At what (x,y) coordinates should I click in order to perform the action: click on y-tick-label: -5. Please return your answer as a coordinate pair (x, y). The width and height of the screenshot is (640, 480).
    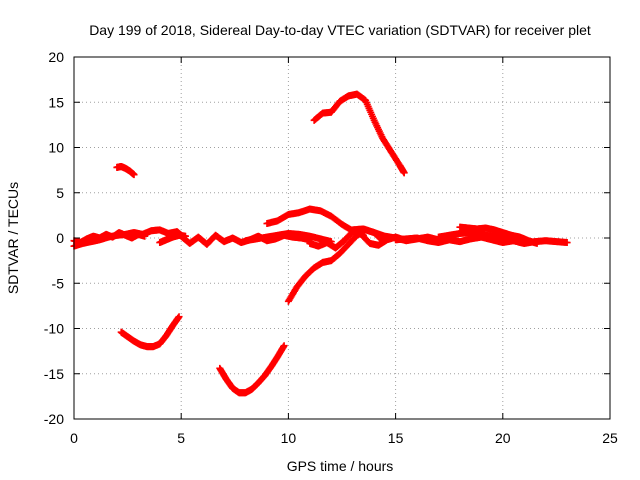
    Looking at the image, I should click on (58, 283).